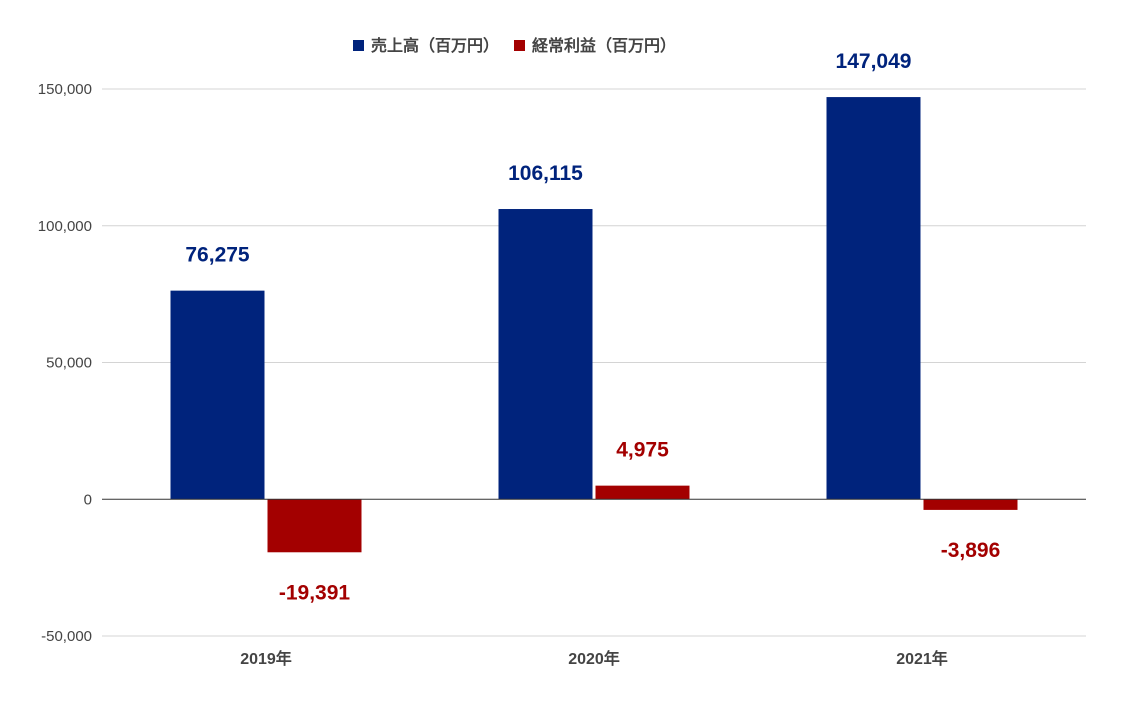  Describe the element at coordinates (69, 363) in the screenshot. I see `y-tick-label: 50,000` at that location.